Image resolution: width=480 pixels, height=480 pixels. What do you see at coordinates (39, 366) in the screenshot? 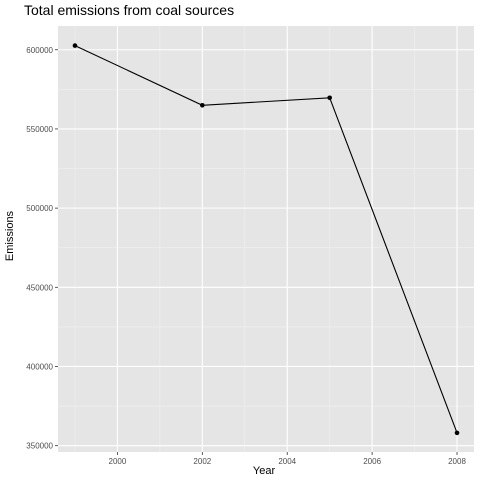
I see `y-tick-label: 400000` at bounding box center [39, 366].